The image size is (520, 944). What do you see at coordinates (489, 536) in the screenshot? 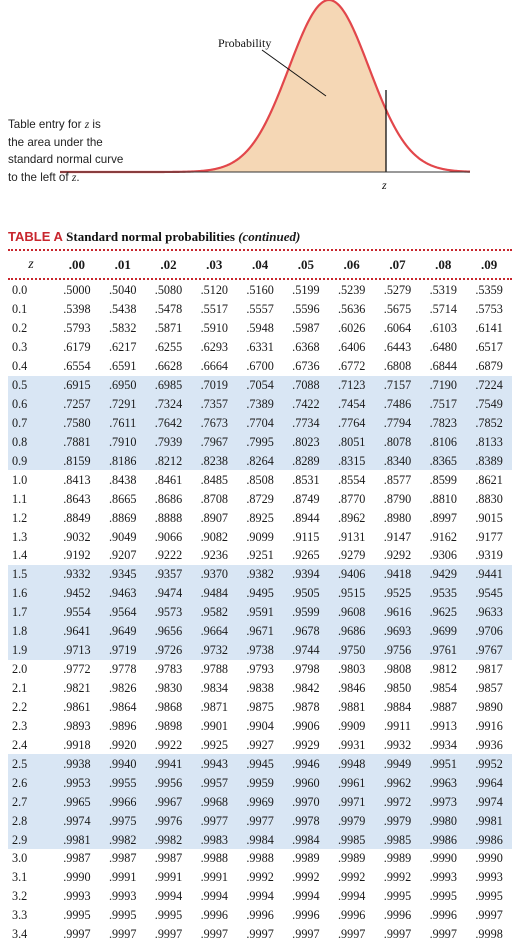
I see `probability-cell: .9177` at bounding box center [489, 536].